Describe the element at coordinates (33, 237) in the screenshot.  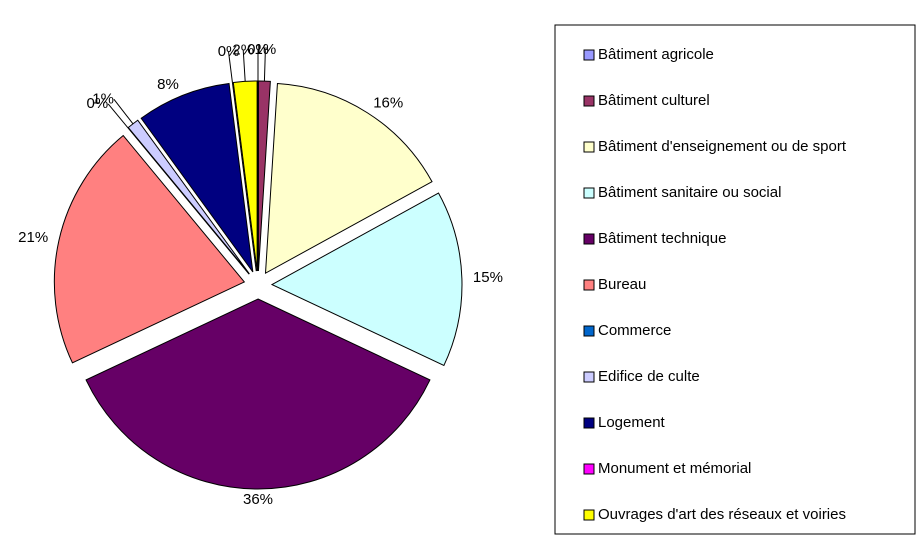
I see `data-label: 21%` at that location.